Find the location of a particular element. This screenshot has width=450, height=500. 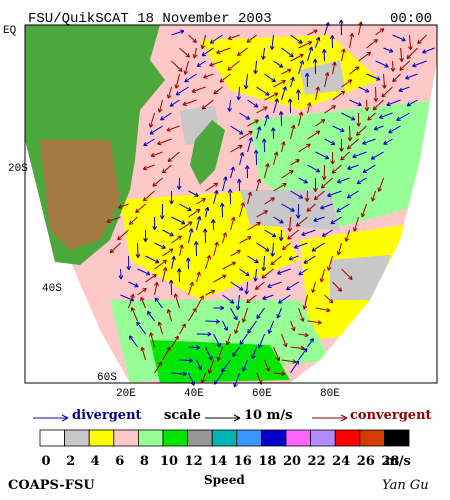

lon-label: 60E is located at coordinates (262, 394).